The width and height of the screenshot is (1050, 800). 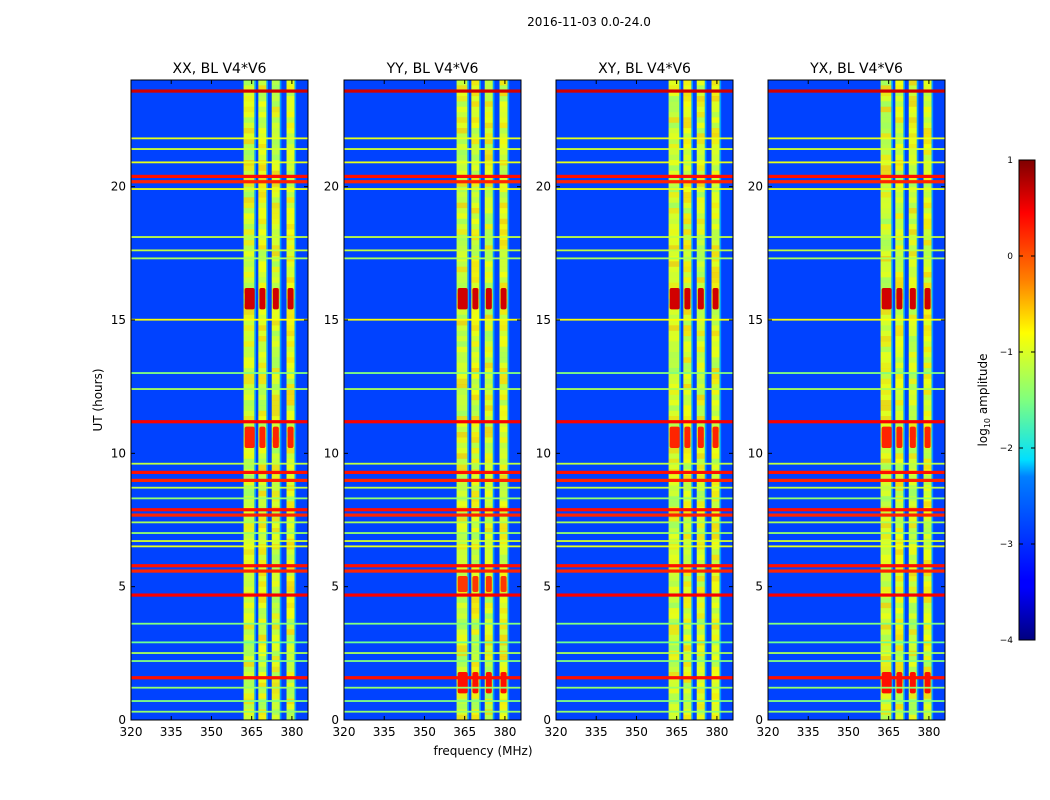 I want to click on channel-gap, so click(x=280, y=400).